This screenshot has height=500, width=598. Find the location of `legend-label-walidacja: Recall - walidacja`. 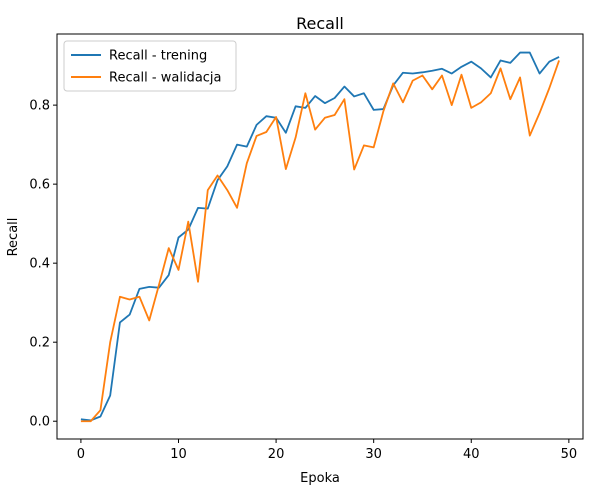

legend-label-walidacja: Recall - walidacja is located at coordinates (165, 78).